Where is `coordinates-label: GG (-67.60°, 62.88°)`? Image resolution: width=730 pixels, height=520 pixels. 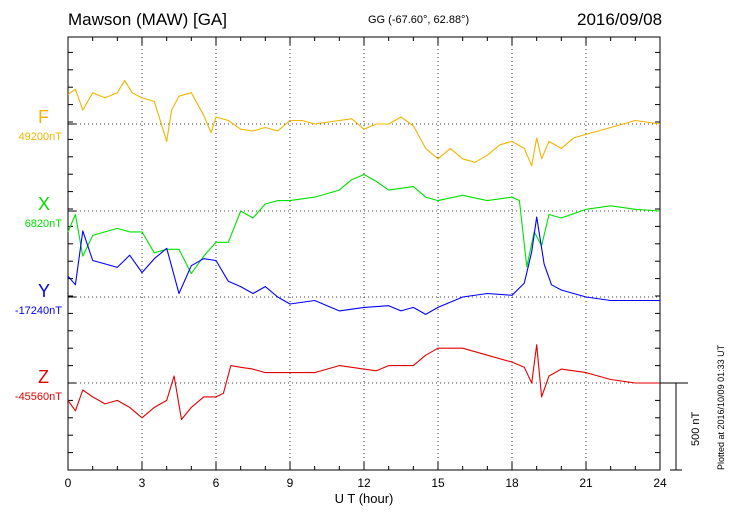 coordinates-label: GG (-67.60°, 62.88°) is located at coordinates (419, 20).